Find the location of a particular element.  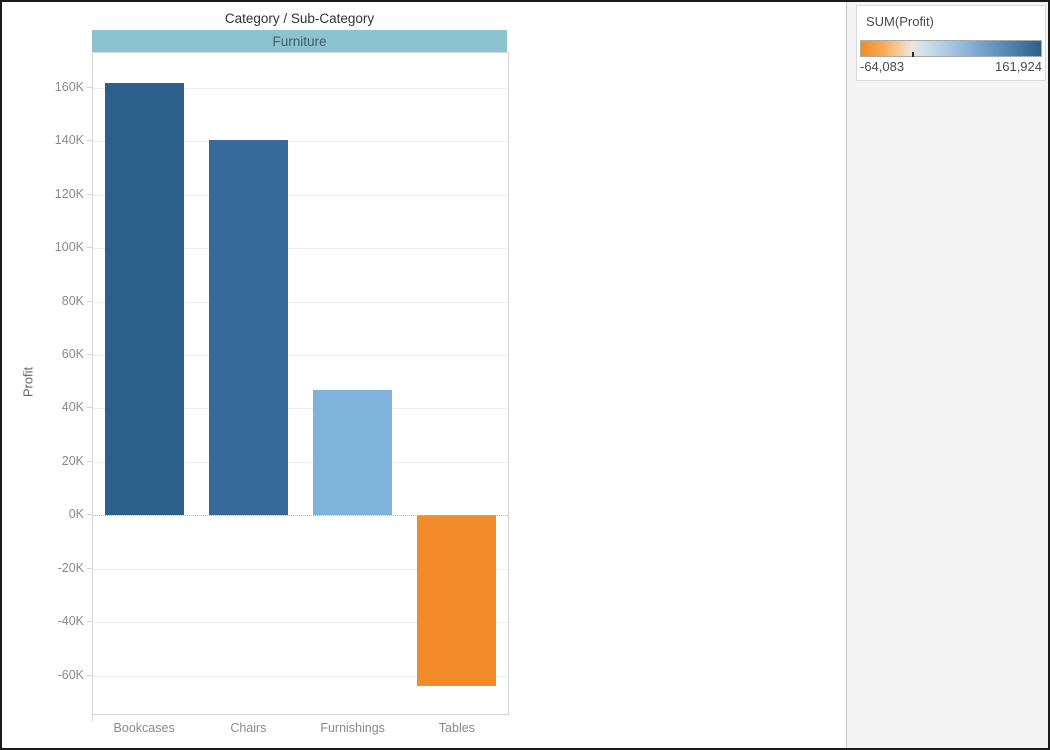

x-tick-label-furnishings: Furnishings is located at coordinates (352, 728).